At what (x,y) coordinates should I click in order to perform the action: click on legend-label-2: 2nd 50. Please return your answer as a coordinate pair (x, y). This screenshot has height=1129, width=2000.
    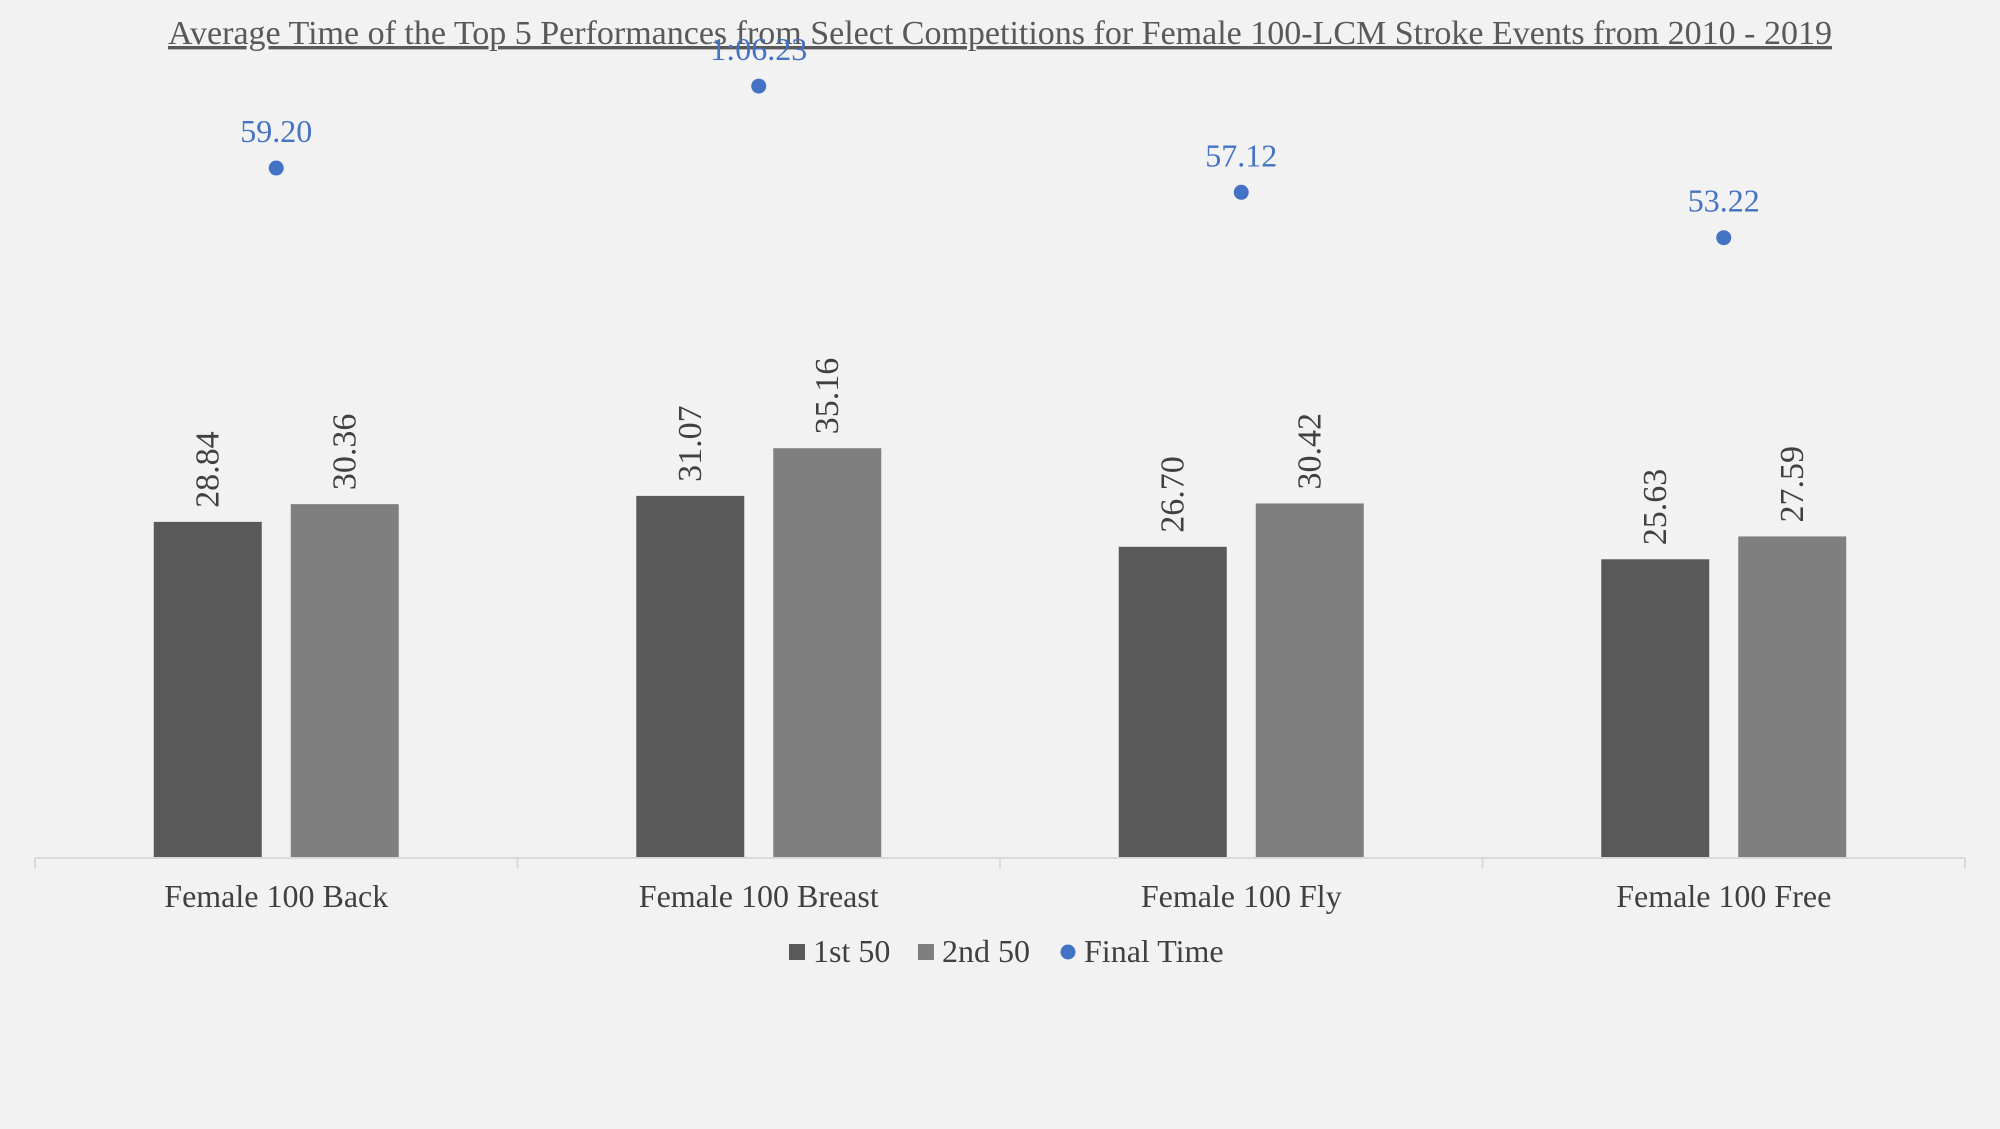
    Looking at the image, I should click on (986, 951).